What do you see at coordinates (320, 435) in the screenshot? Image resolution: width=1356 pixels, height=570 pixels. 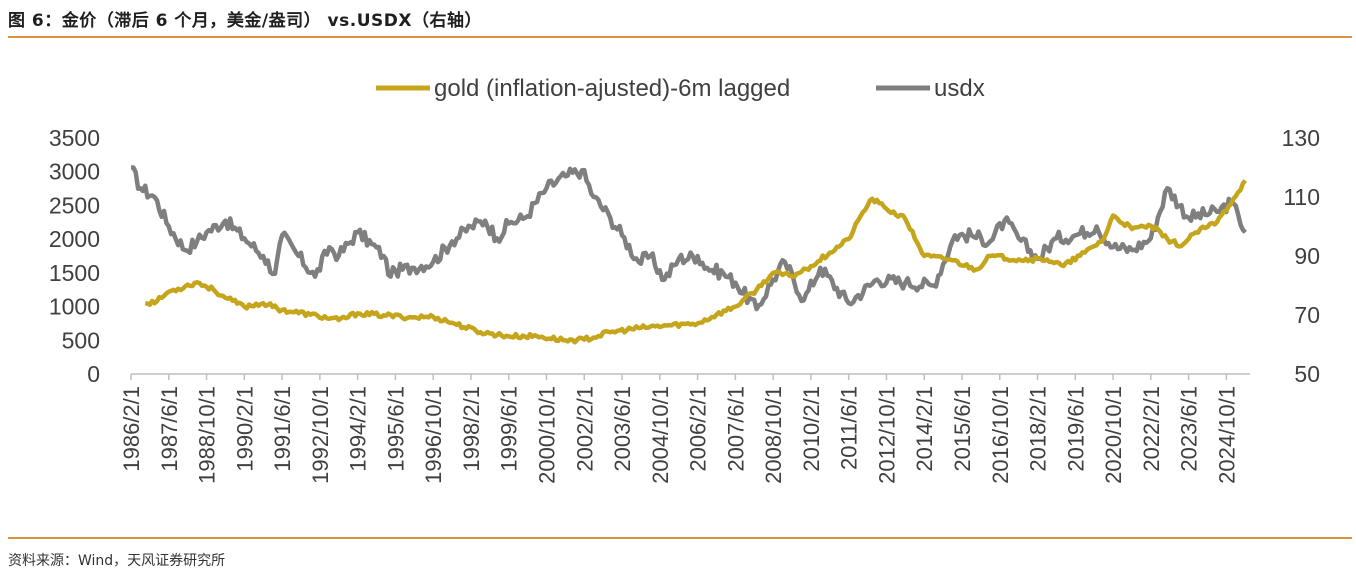 I see `x-axis-tick-label: 1992/10/1` at bounding box center [320, 435].